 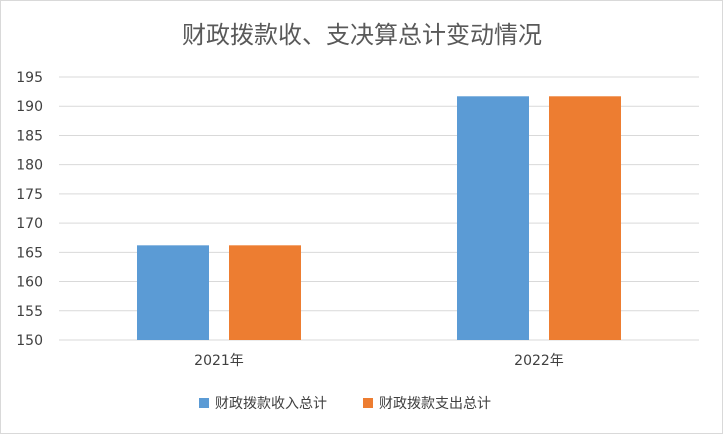 What do you see at coordinates (29, 253) in the screenshot?
I see `y-tick-label: 165` at bounding box center [29, 253].